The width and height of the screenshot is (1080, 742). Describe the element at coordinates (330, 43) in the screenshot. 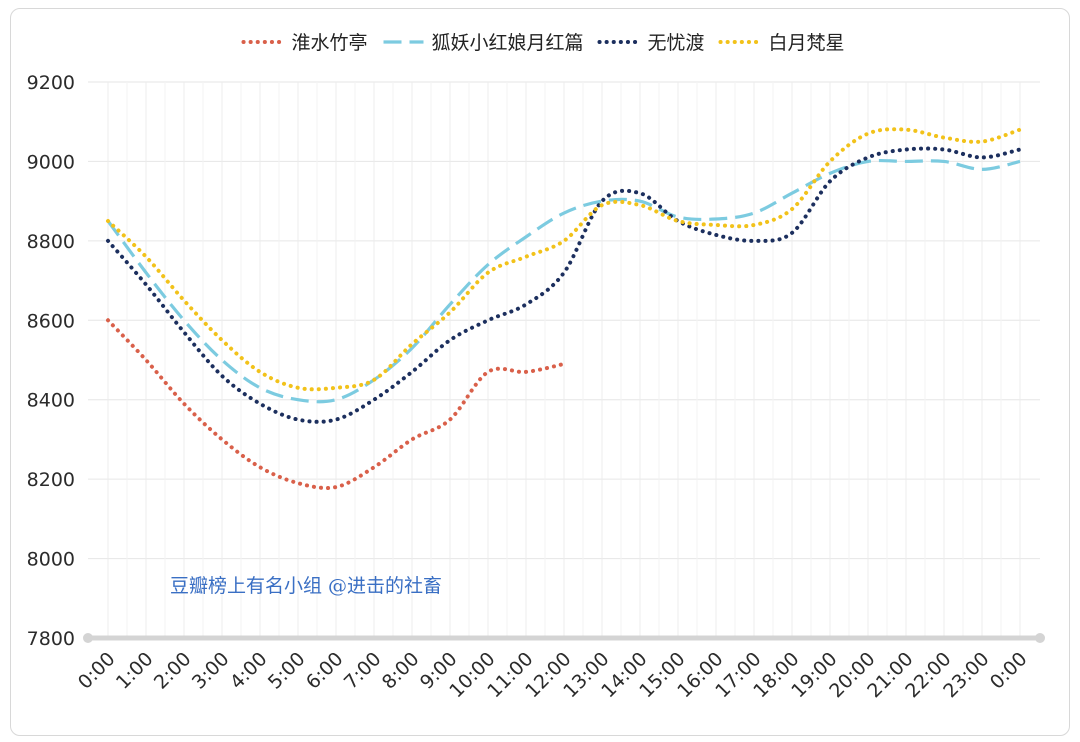

I see `legend-label: 淮水竹亭` at that location.